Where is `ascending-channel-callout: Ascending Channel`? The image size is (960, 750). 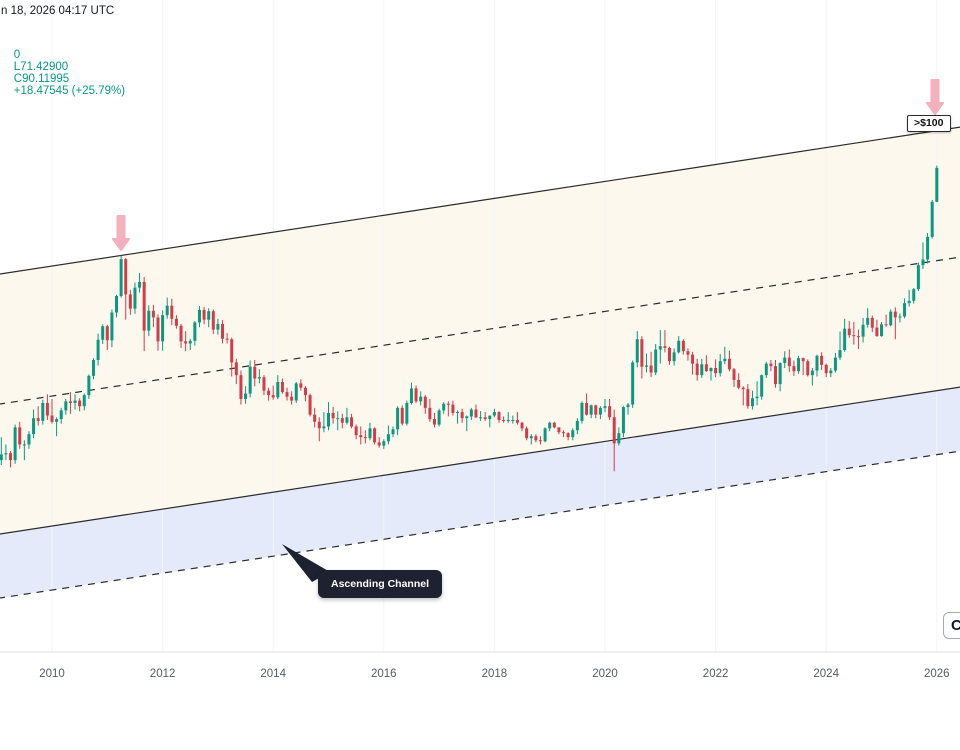 ascending-channel-callout: Ascending Channel is located at coordinates (380, 584).